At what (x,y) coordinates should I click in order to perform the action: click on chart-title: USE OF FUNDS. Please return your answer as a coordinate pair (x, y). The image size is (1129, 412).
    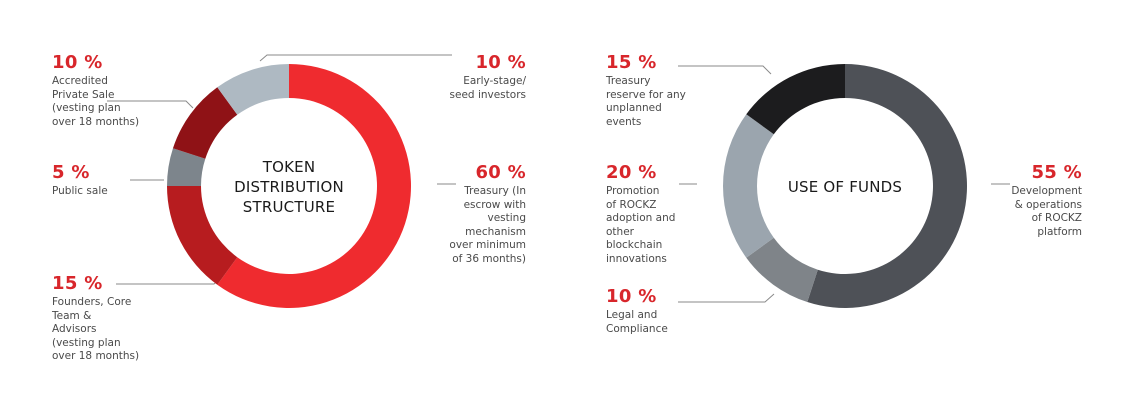
    Looking at the image, I should click on (845, 187).